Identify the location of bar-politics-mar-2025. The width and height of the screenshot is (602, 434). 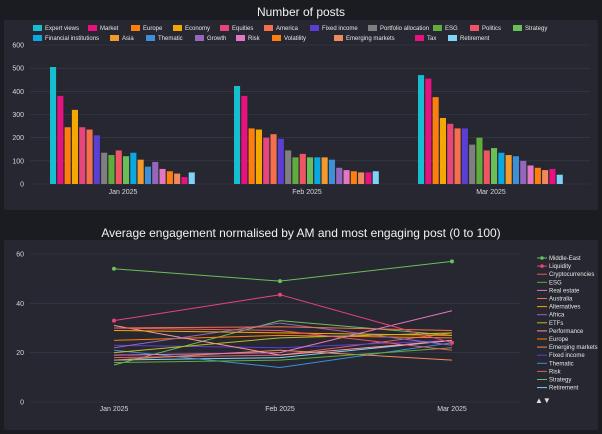
(486, 167).